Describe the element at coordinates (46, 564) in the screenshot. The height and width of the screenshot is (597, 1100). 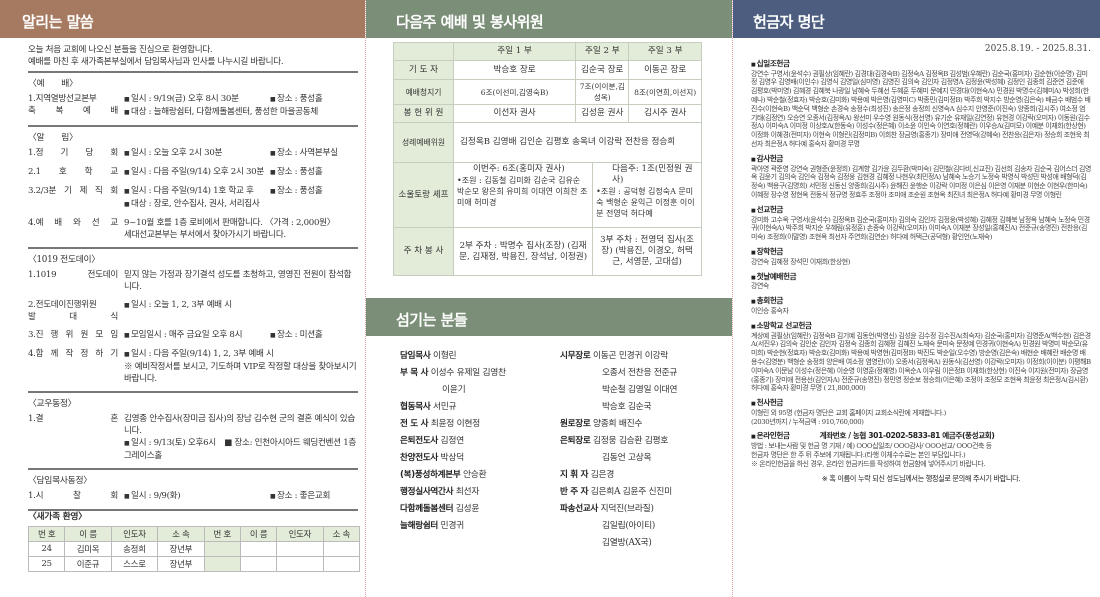
I see `cell: 25` at that location.